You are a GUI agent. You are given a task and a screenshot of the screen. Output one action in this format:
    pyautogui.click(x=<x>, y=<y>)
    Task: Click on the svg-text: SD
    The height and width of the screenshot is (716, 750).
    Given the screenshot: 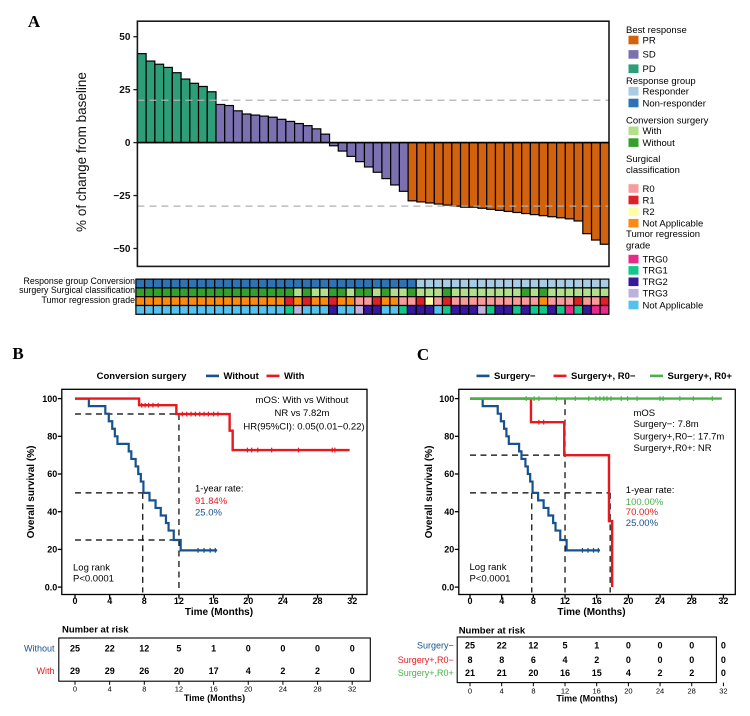 What is the action you would take?
    pyautogui.click(x=649, y=55)
    